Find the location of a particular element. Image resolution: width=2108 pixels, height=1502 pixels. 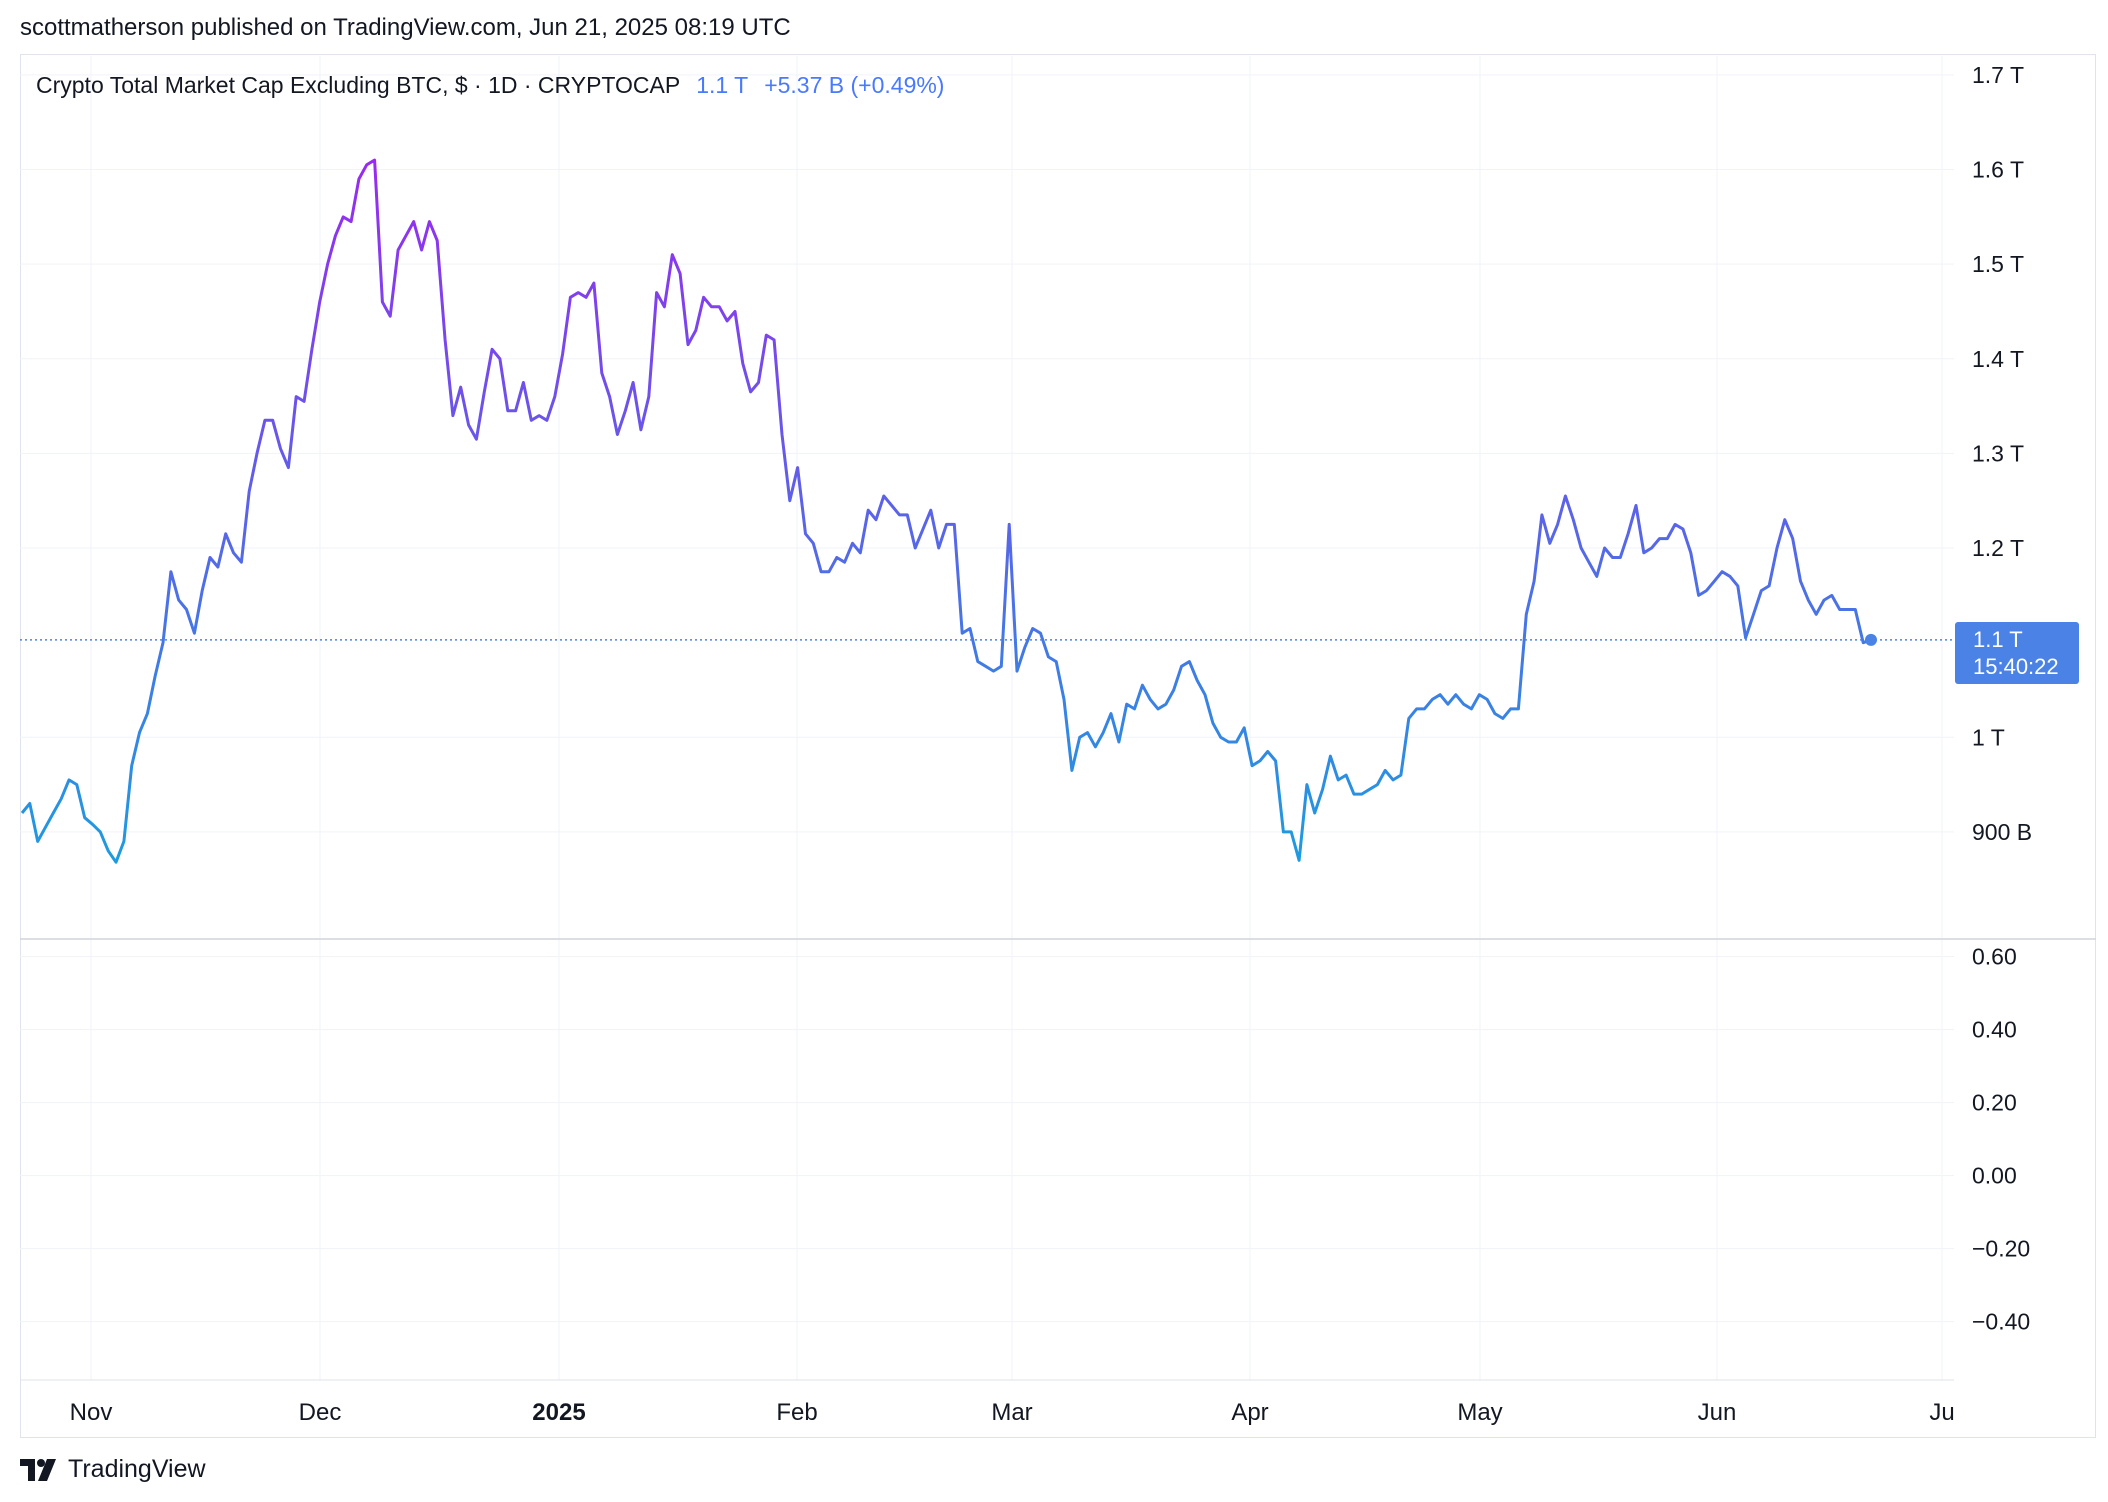

x-tick-label: Mar is located at coordinates (1011, 1412).